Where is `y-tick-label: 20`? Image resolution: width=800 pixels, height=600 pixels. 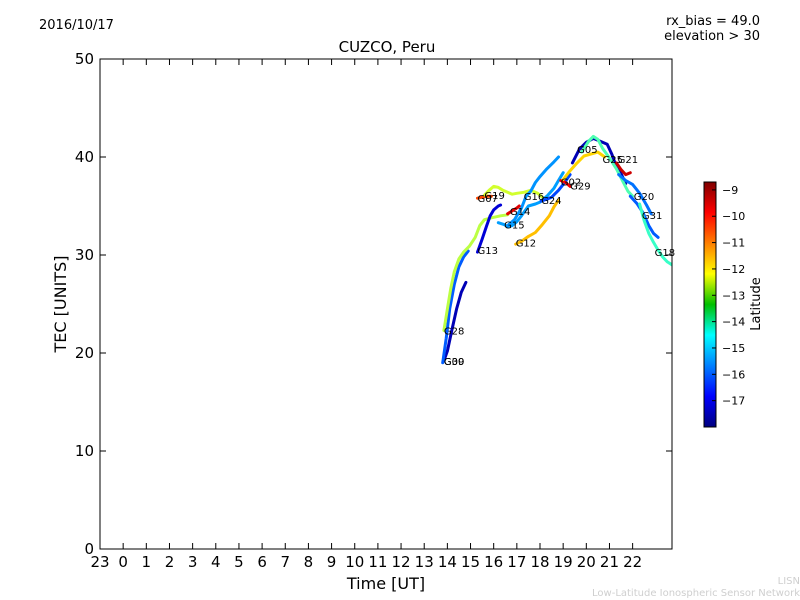
y-tick-label: 20 is located at coordinates (84, 353).